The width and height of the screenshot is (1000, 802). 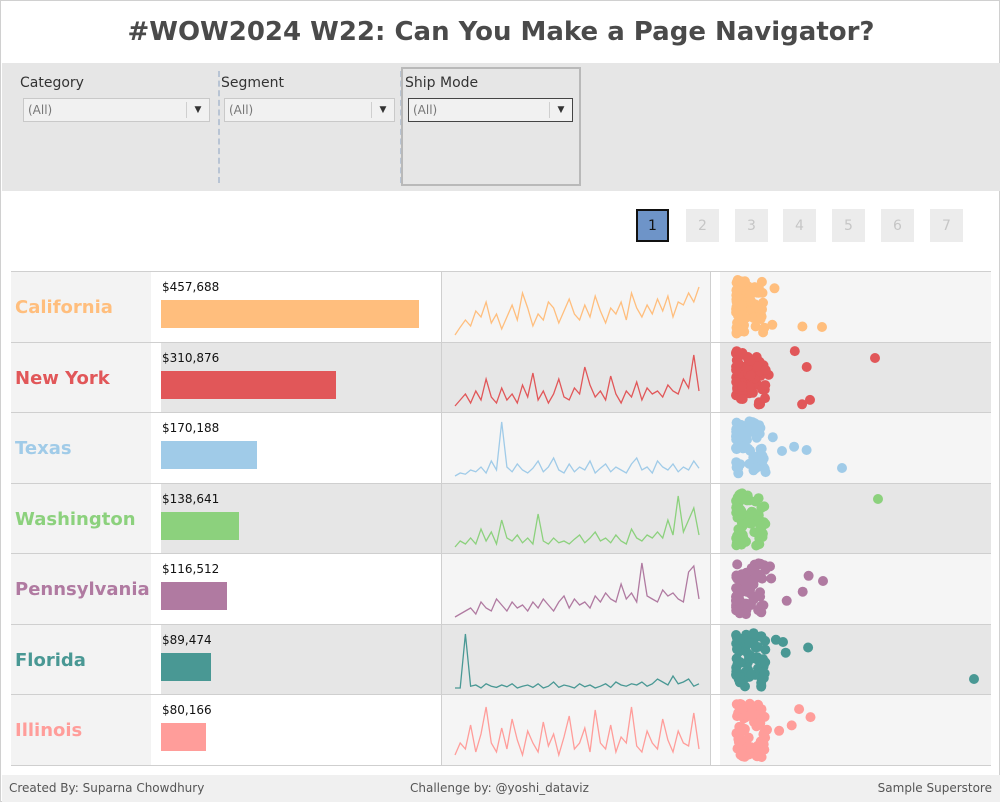 I want to click on page-button-2: 2, so click(x=702, y=225).